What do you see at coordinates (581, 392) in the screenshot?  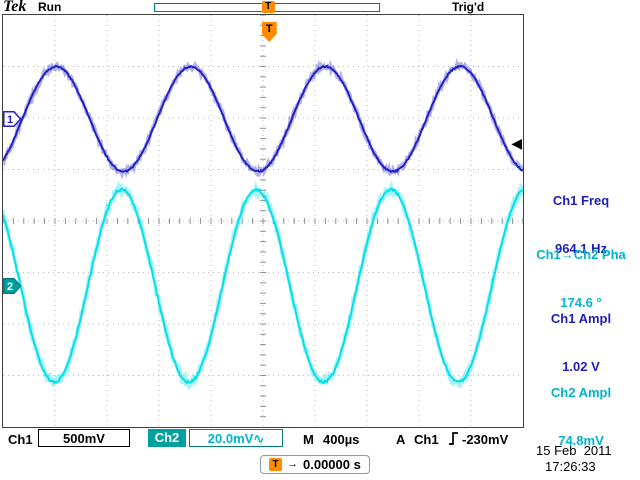 I see `readout-label: Ch2 Ampl` at bounding box center [581, 392].